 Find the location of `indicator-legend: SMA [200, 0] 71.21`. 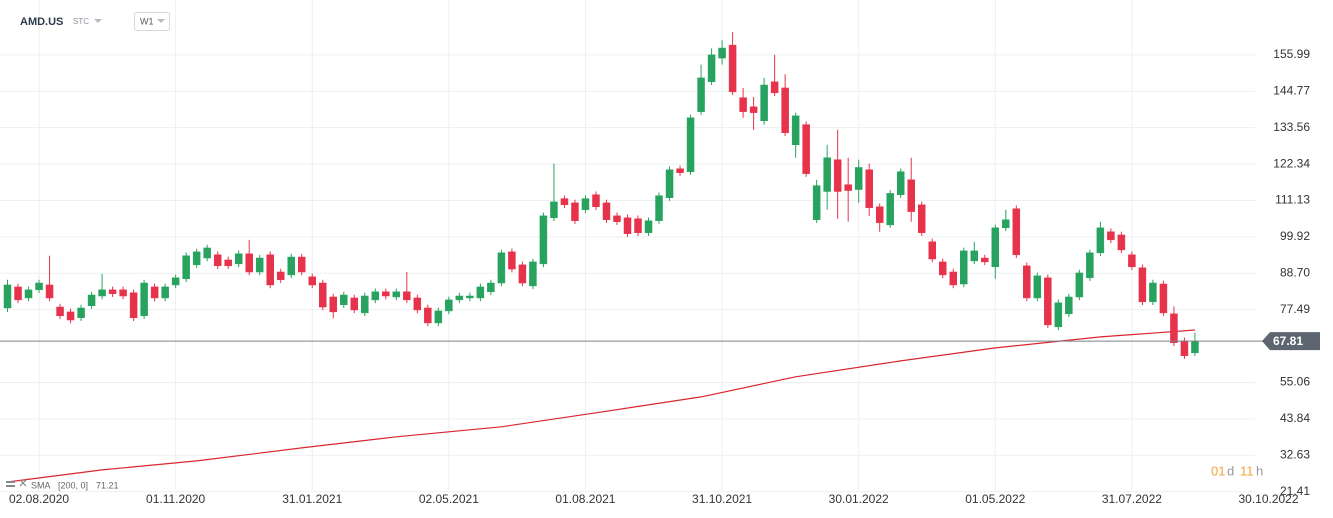

indicator-legend: SMA [200, 0] 71.21 is located at coordinates (62, 484).